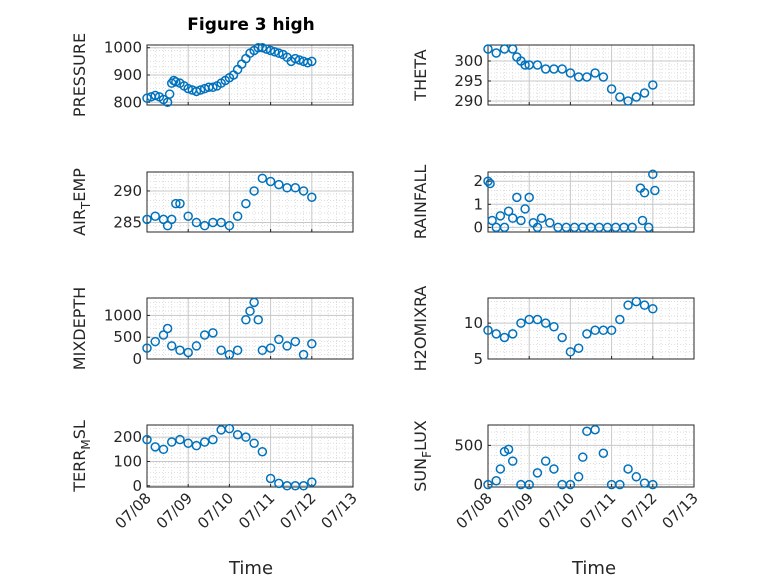 Image resolution: width=778 pixels, height=583 pixels. Describe the element at coordinates (251, 25) in the screenshot. I see `figure-title: Figure 3 high` at that location.